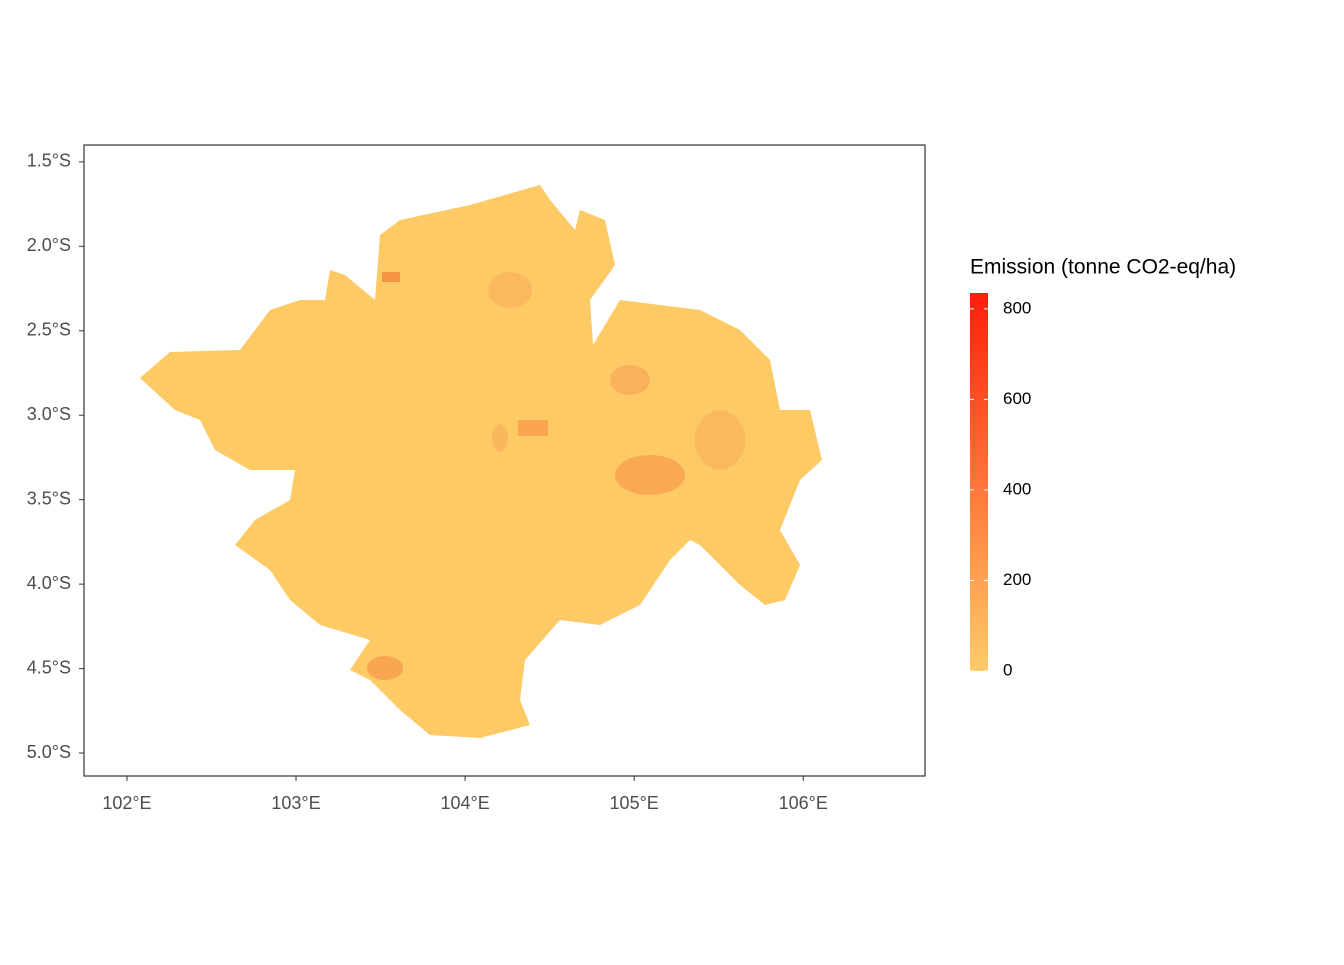 The width and height of the screenshot is (1344, 965). Describe the element at coordinates (49, 414) in the screenshot. I see `y-tick-label: 3.0°S` at that location.